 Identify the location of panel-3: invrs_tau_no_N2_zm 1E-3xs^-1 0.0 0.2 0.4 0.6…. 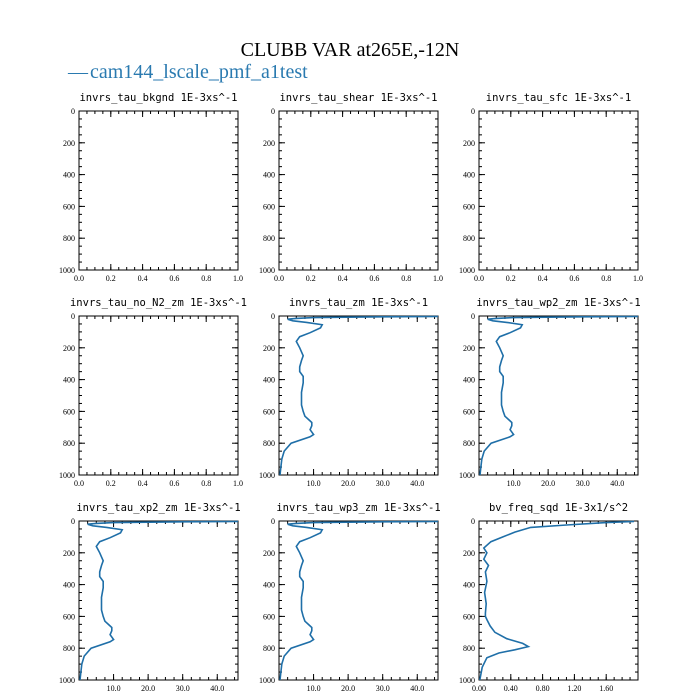
(153, 392).